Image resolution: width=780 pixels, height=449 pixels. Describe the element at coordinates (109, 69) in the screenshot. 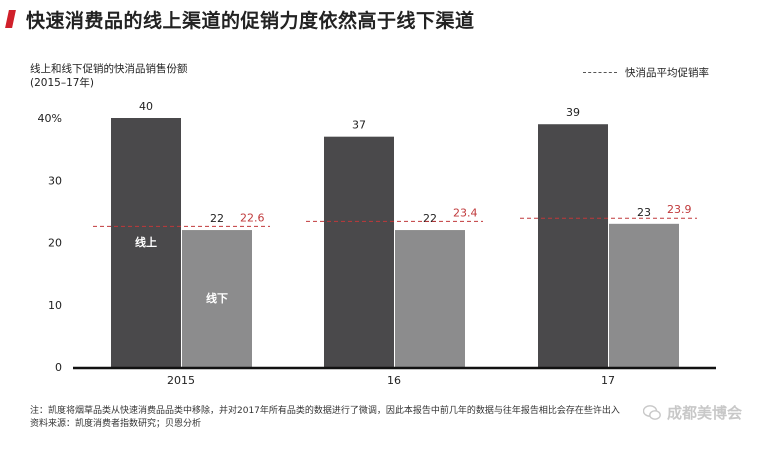

I see `chart-title-line-1: 线上和线下促销的快消品销售份额` at that location.